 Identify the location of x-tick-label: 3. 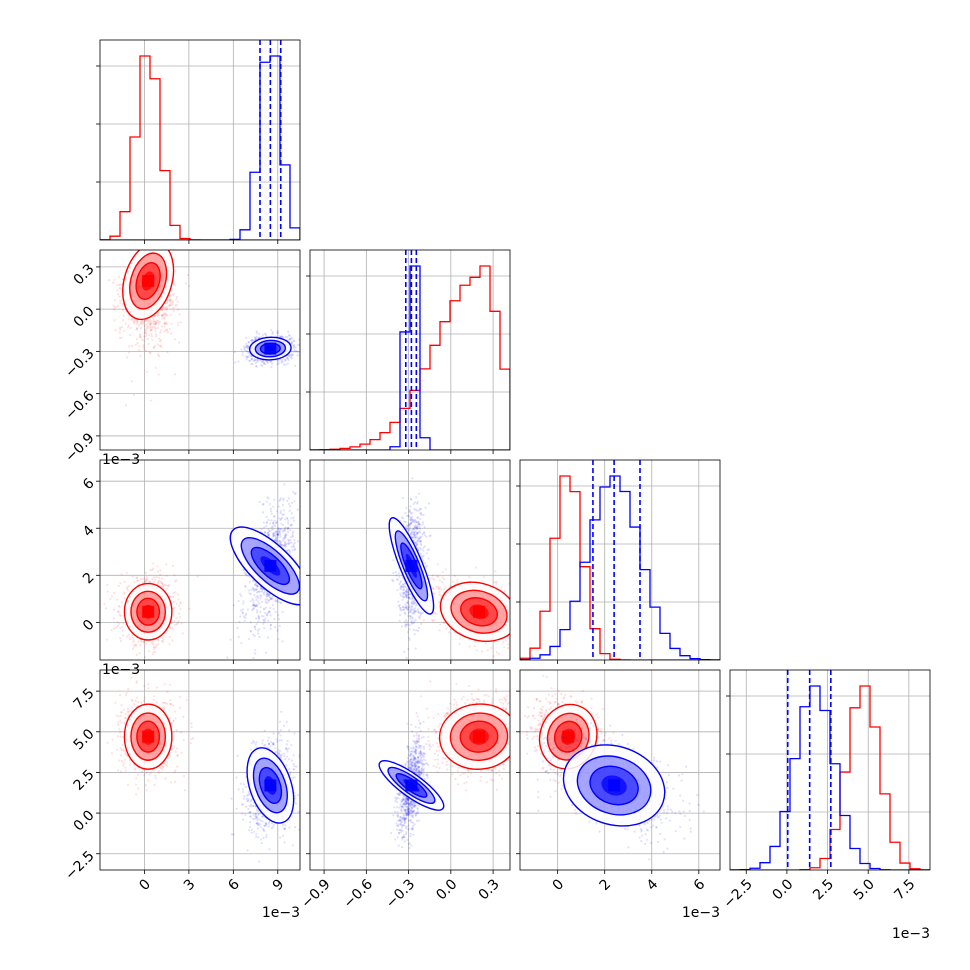
(190, 885).